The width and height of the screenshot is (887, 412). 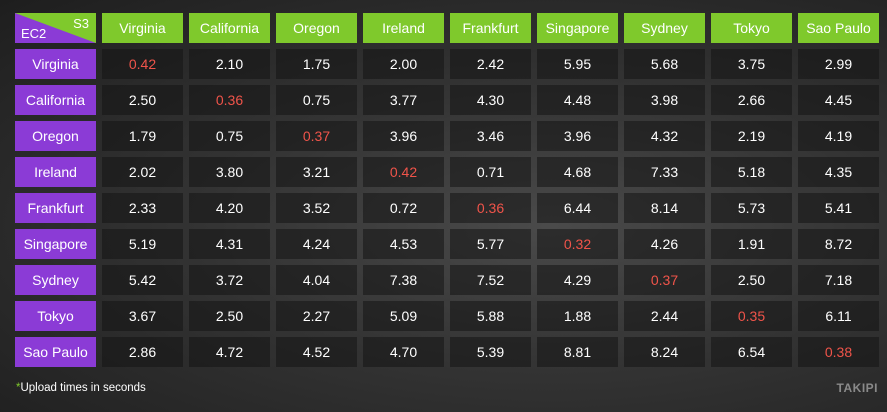 What do you see at coordinates (751, 244) in the screenshot?
I see `table-cell: 1.91` at bounding box center [751, 244].